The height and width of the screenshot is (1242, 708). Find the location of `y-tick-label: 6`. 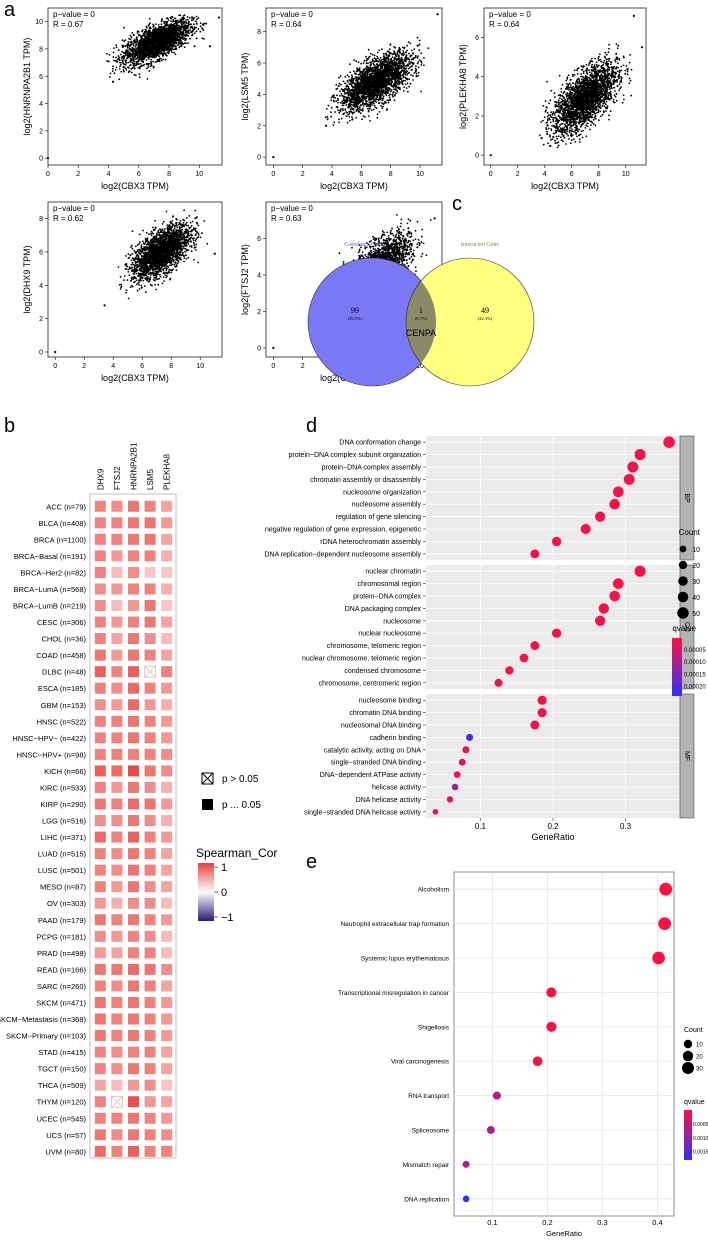

y-tick-label: 6 is located at coordinates (259, 63).